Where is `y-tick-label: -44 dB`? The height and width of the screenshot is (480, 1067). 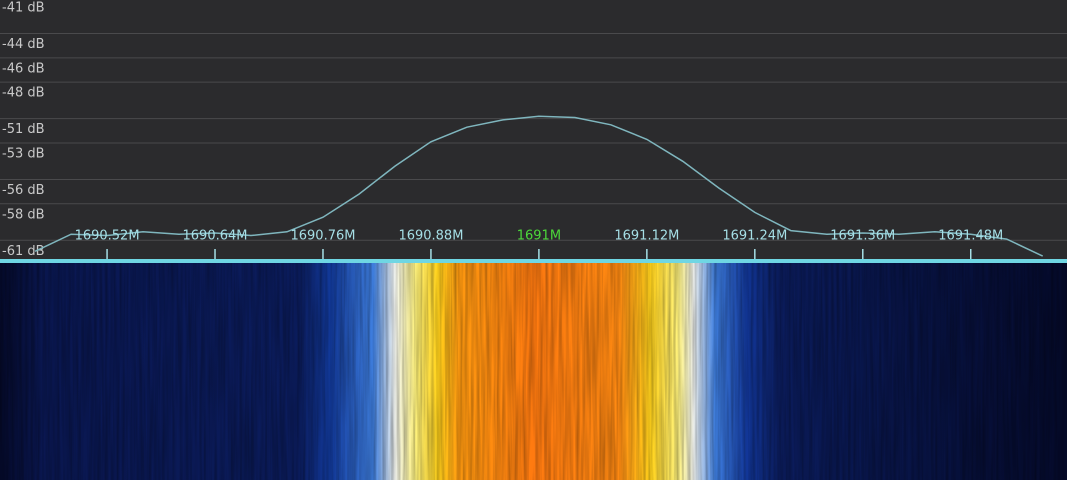 y-tick-label: -44 dB is located at coordinates (23, 44).